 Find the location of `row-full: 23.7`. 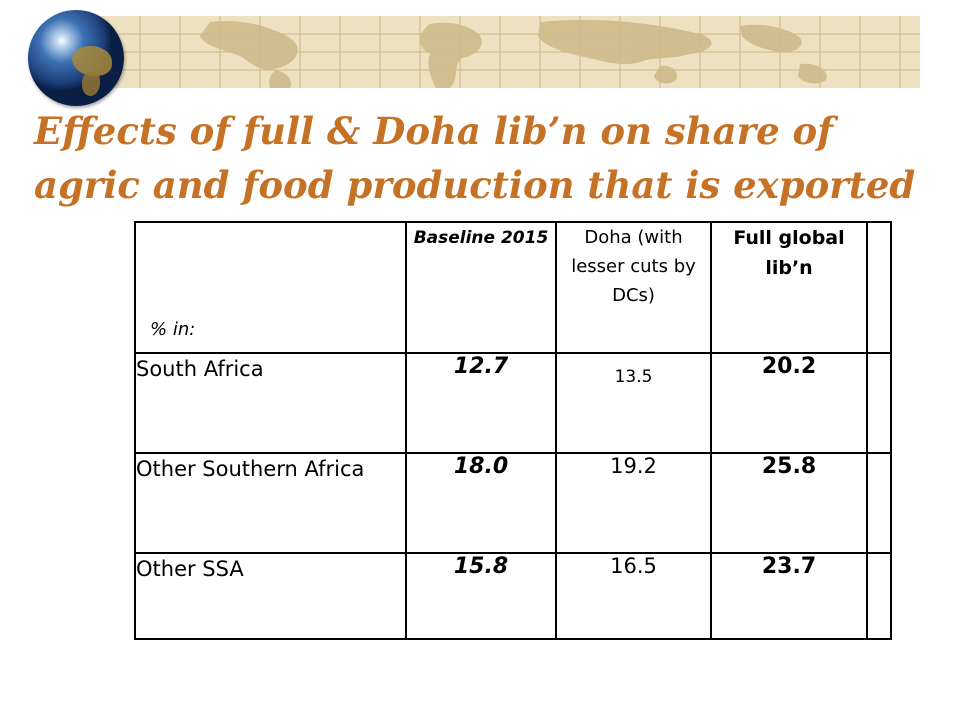

row-full: 23.7 is located at coordinates (789, 596).